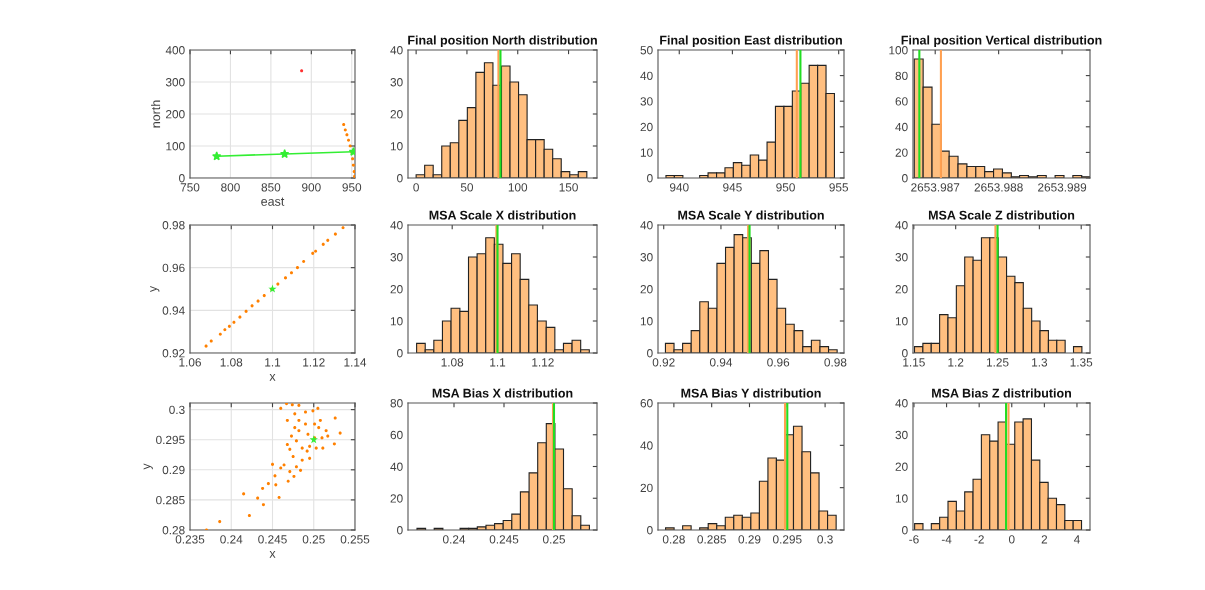  I want to click on chart-title: MSA Bias Y distribution, so click(751, 393).